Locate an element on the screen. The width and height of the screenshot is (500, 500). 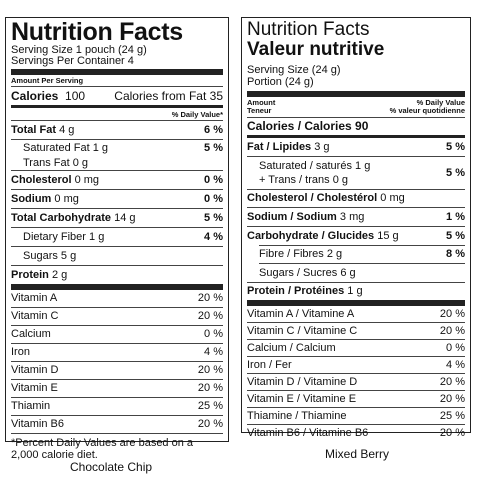
nutrient-name: Trans Fat is located at coordinates (46, 162).